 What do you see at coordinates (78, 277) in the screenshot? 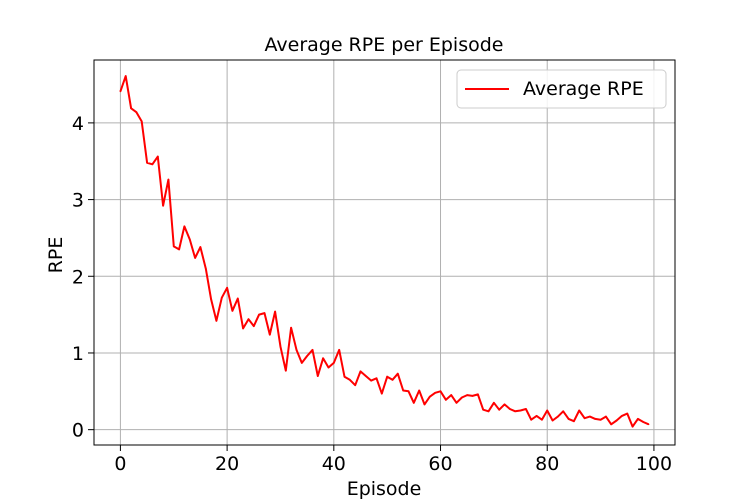
I see `y-tick-label: 2` at bounding box center [78, 277].